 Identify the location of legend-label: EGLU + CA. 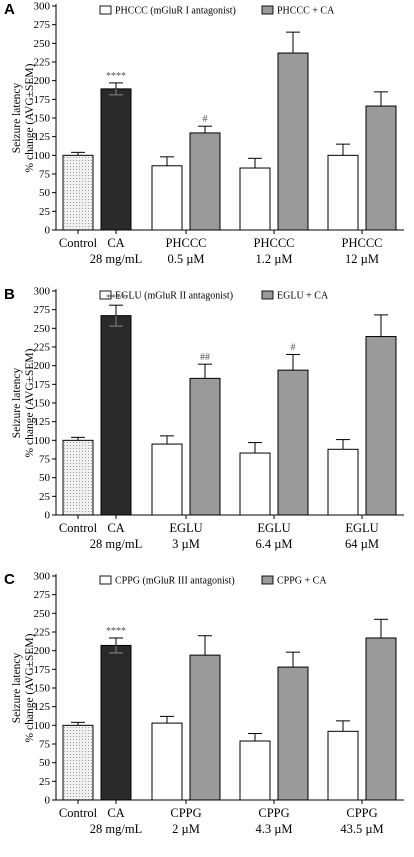
(303, 296).